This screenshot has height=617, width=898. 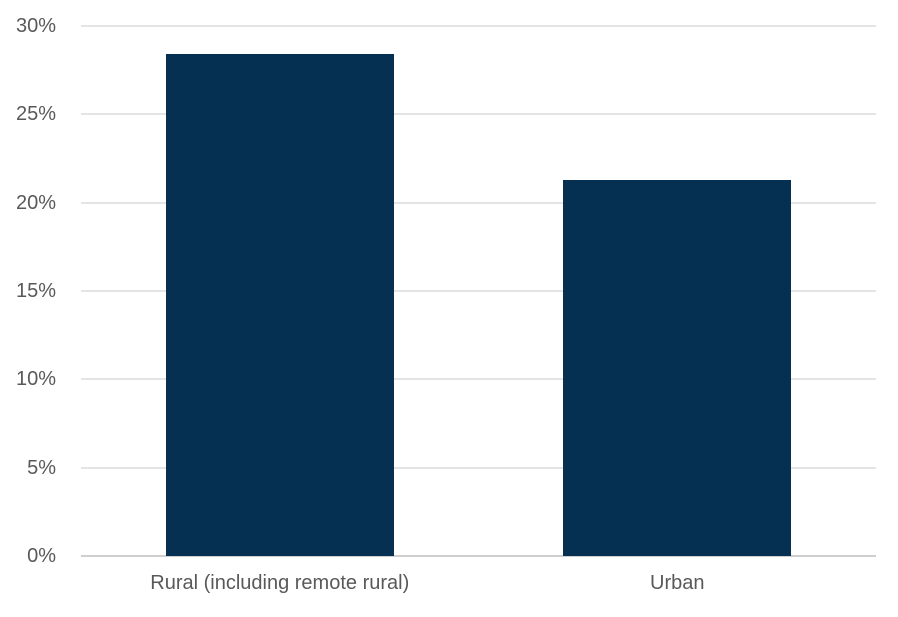 What do you see at coordinates (478, 556) in the screenshot?
I see `x-axis-line` at bounding box center [478, 556].